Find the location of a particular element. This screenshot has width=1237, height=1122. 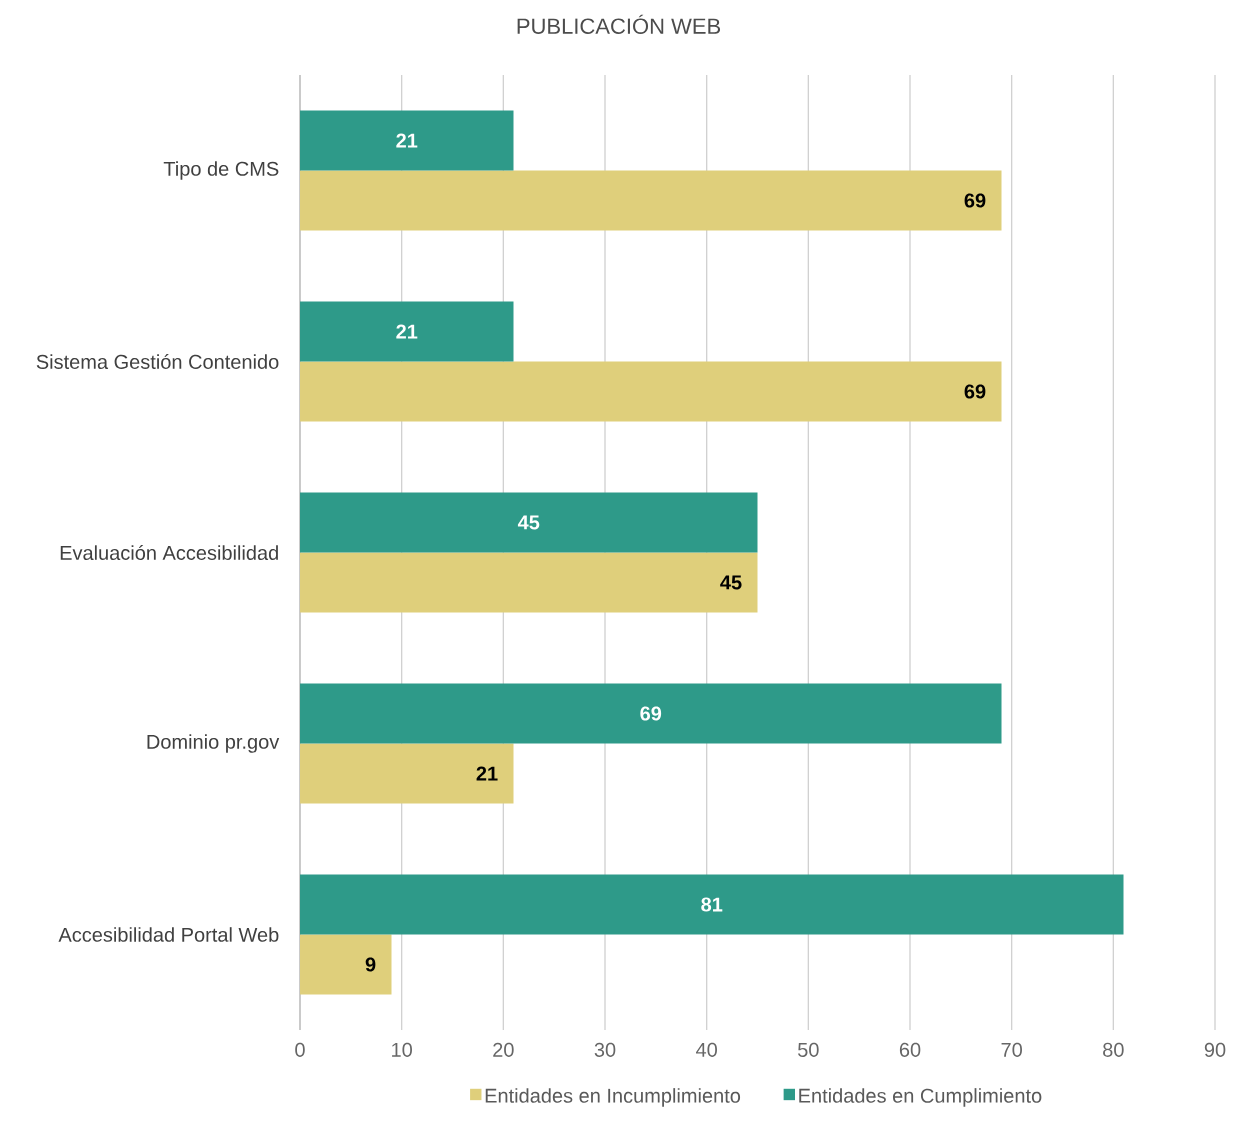

legend-label: Entidades en Cumplimiento is located at coordinates (920, 1097).